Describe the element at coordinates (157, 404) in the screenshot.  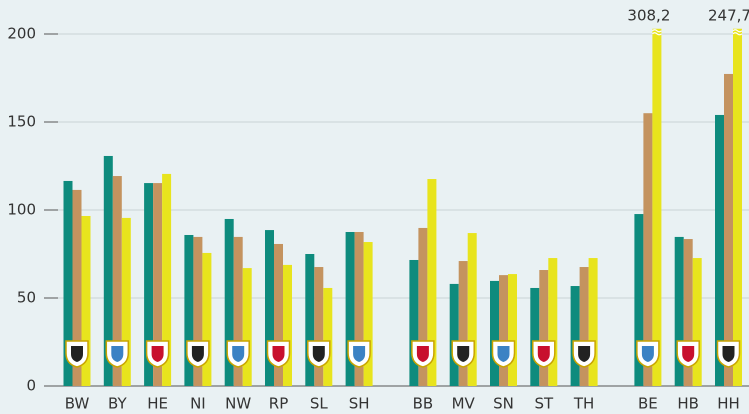
I see `x-tick-label: HE` at that location.